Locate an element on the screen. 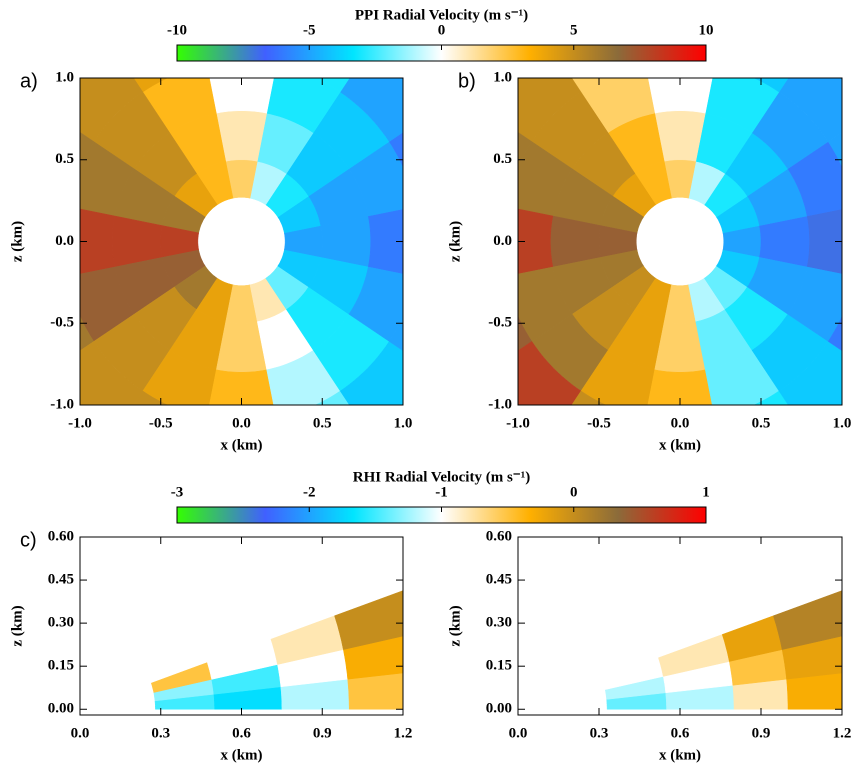  panel-label: a) is located at coordinates (29, 81).